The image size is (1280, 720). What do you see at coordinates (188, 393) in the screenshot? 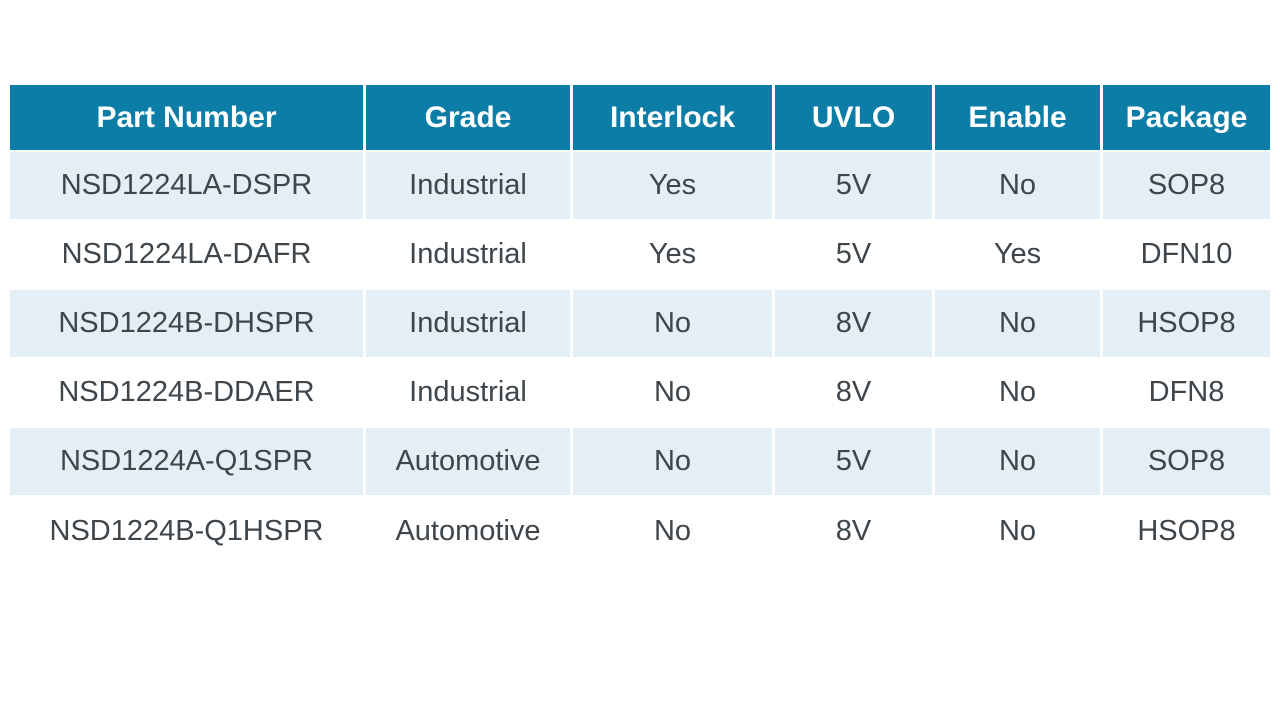
I see `cell-part_number: NSD1224B-DDAER` at bounding box center [188, 393].